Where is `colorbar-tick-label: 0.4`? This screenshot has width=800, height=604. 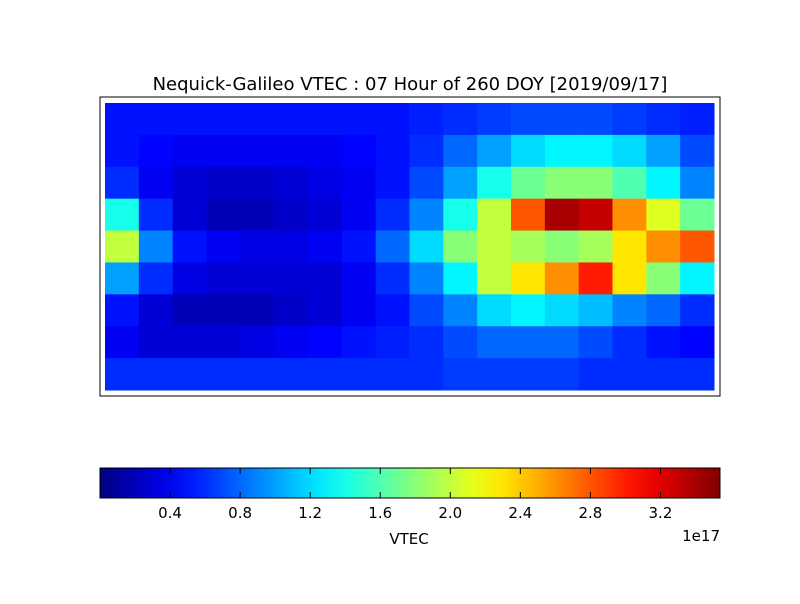 colorbar-tick-label: 0.4 is located at coordinates (170, 513).